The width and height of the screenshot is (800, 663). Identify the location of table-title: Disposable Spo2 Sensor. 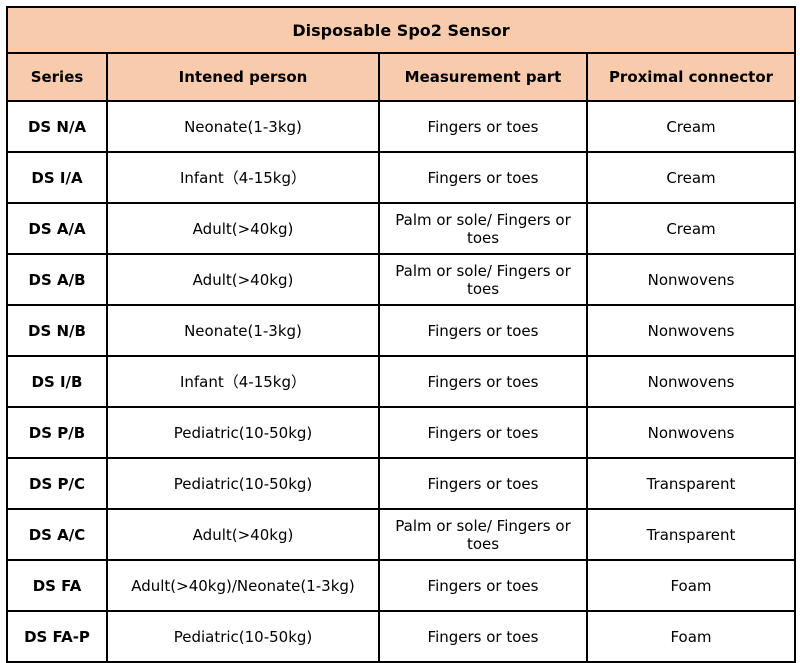
(401, 30).